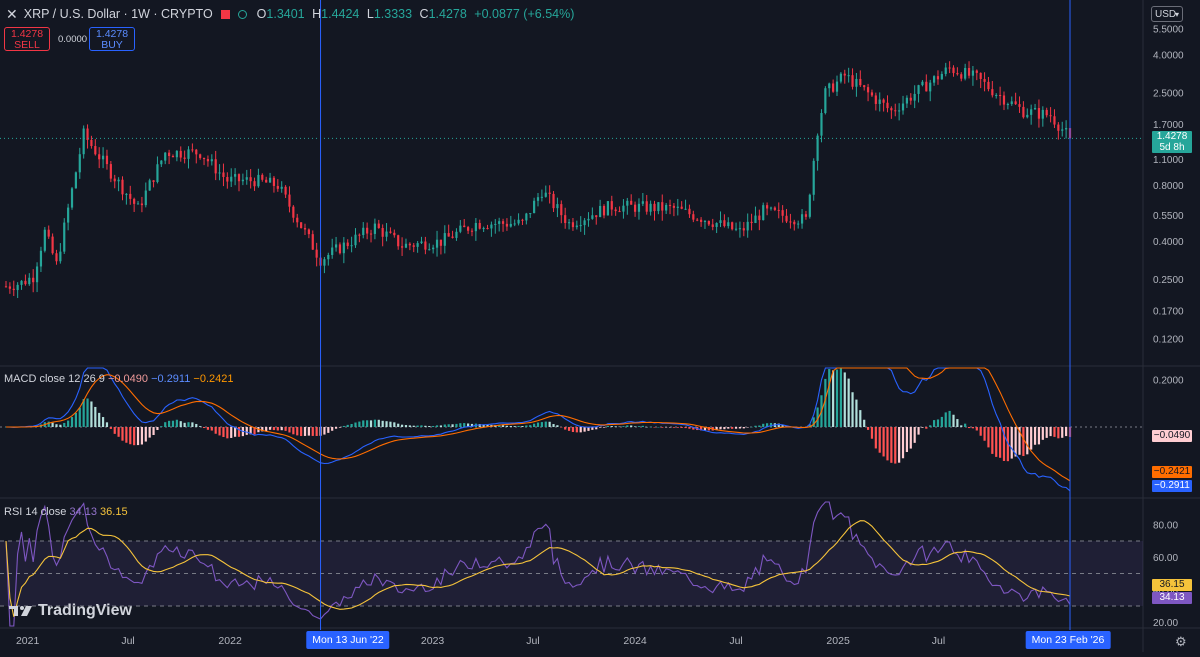 This screenshot has width=1200, height=657. I want to click on settings-icon: ⚙, so click(1181, 641).